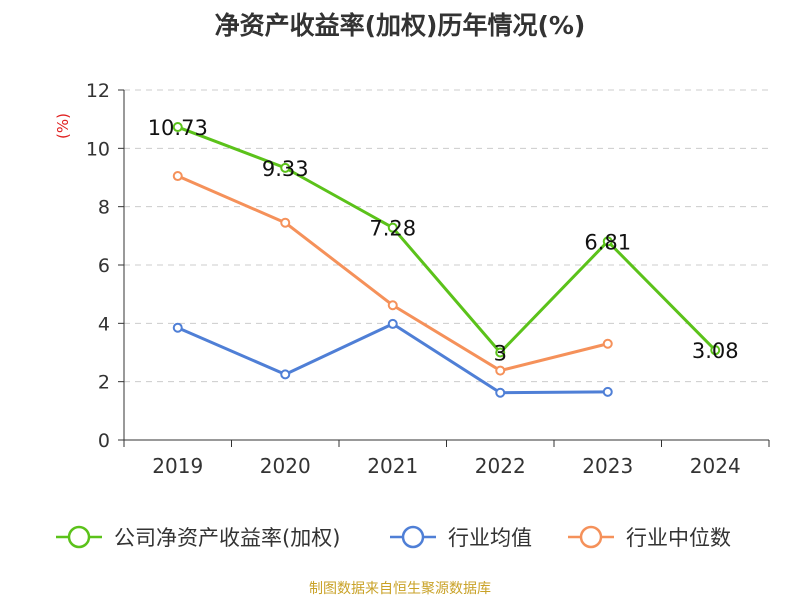 The height and width of the screenshot is (600, 800). What do you see at coordinates (104, 324) in the screenshot?
I see `y-tick-label: 4` at bounding box center [104, 324].